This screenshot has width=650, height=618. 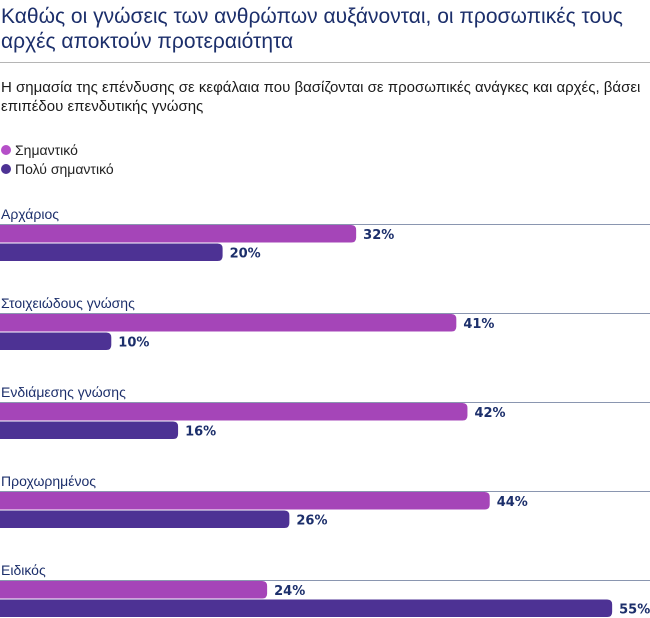 I want to click on legend-item-very-important: Πολύ σημαντικό, so click(x=57, y=168).